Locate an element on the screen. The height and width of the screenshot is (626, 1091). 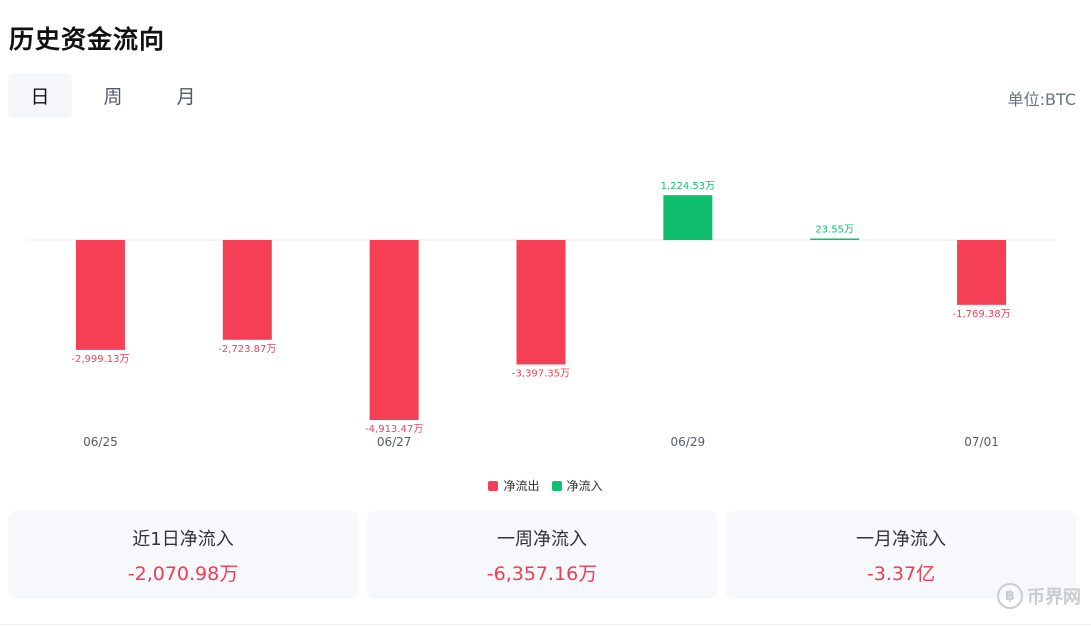
legend-item-inflow: 净流入 is located at coordinates (577, 485).